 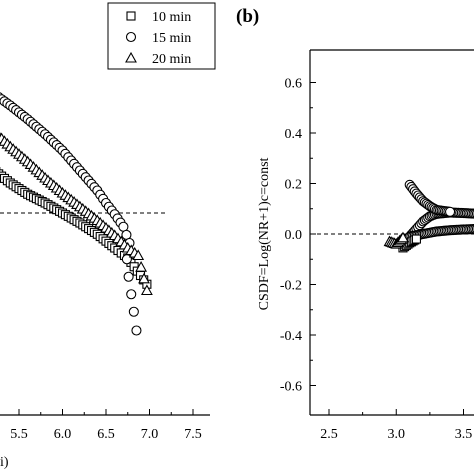 I want to click on legend-entry-label: 15 min, so click(x=171, y=38).